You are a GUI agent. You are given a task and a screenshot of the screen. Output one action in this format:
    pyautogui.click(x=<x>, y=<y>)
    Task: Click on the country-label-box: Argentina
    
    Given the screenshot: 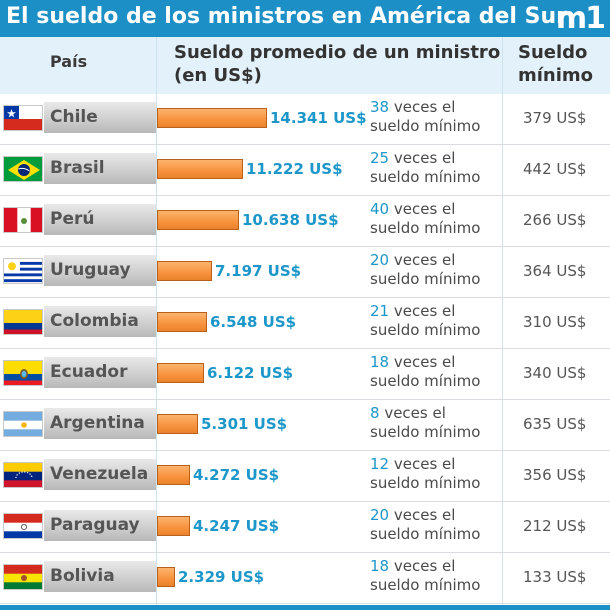 What is the action you would take?
    pyautogui.click(x=100, y=423)
    